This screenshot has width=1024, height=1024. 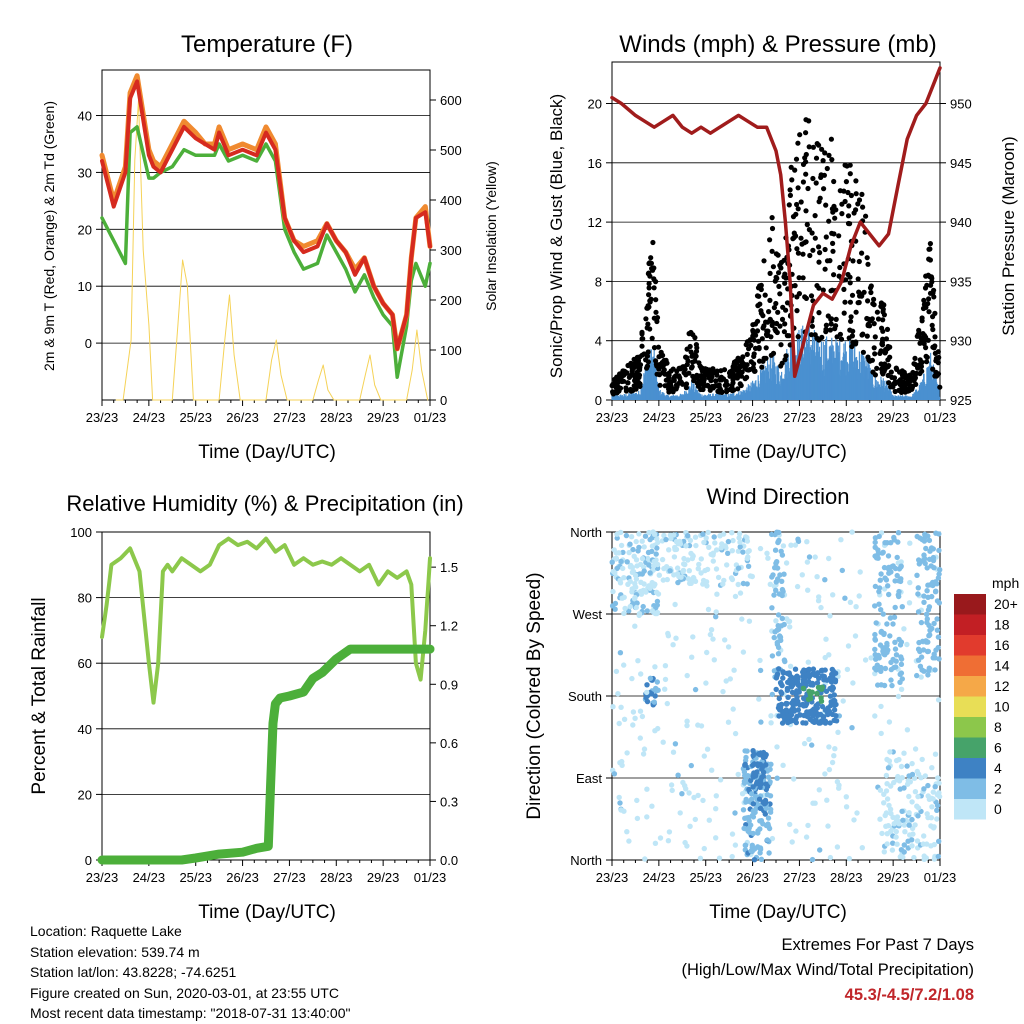 I want to click on temp-xtick-label: 28/23, so click(x=336, y=417).